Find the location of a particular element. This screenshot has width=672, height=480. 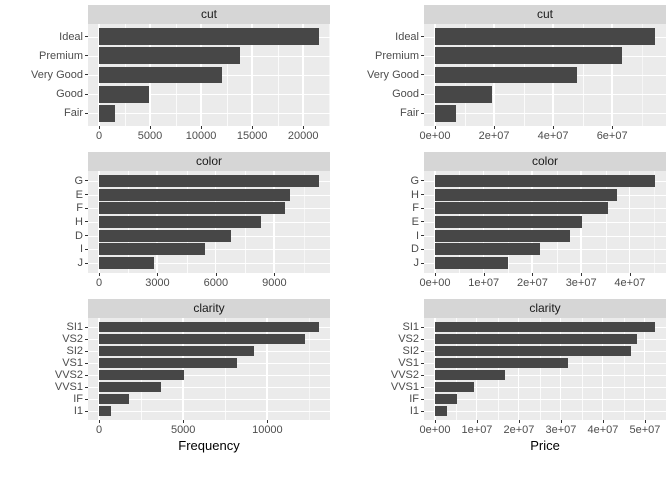

y-label-J: J is located at coordinates (80, 263).